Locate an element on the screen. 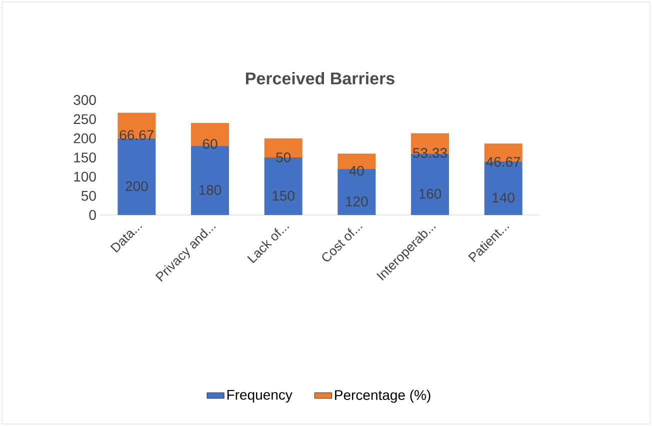 The height and width of the screenshot is (426, 652). y-tick-label: 0 is located at coordinates (92, 215).